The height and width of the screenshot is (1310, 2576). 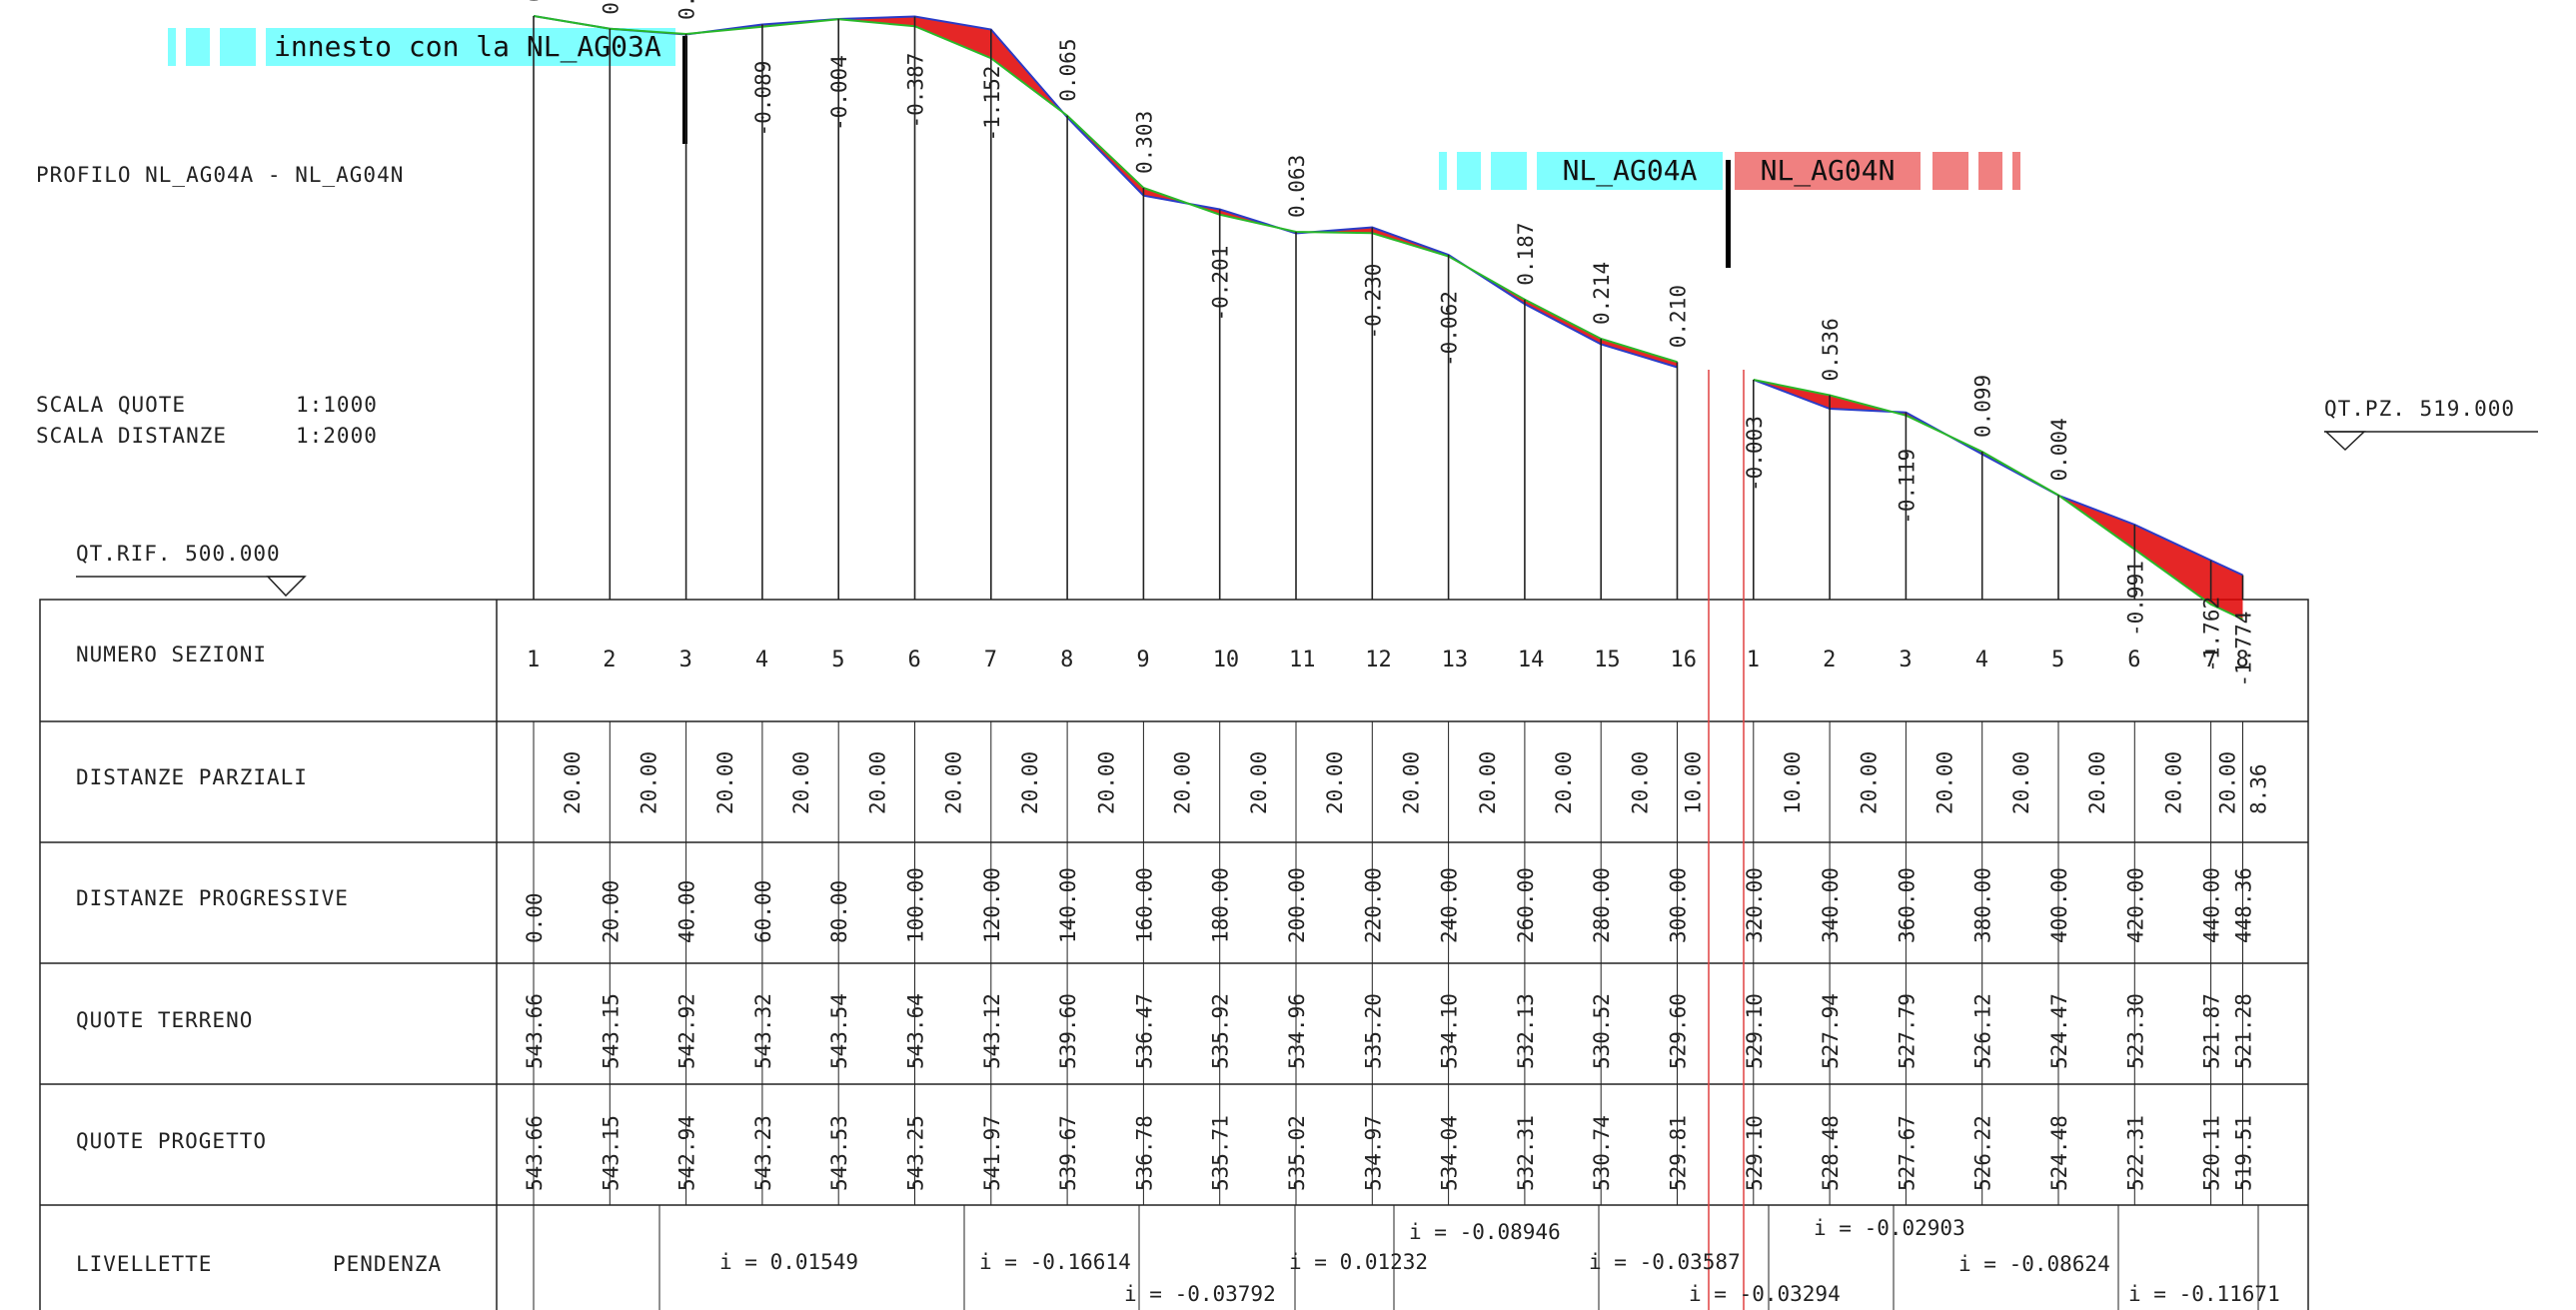 I want to click on branch-marker, so click(x=1728, y=214).